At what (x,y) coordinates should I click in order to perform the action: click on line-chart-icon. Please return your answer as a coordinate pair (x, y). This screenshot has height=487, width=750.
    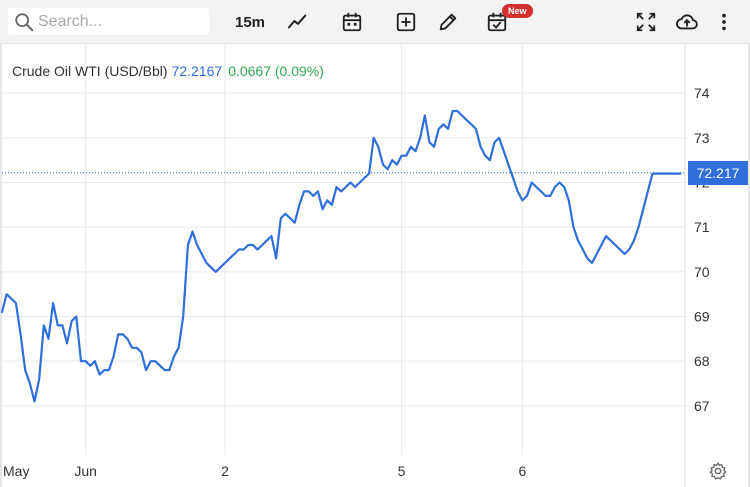
    Looking at the image, I should click on (297, 21).